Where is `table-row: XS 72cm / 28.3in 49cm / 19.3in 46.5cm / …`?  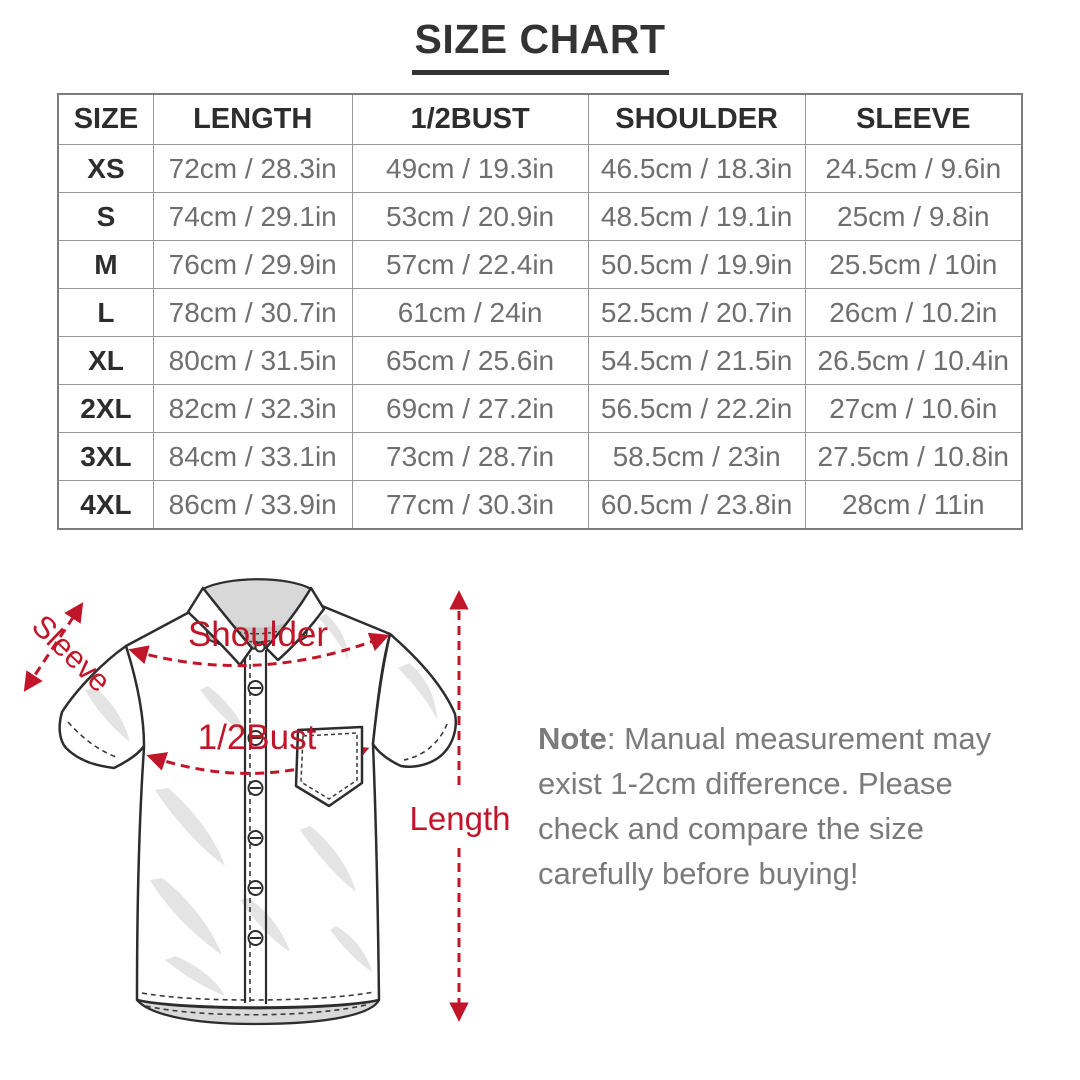 table-row: XS 72cm / 28.3in 49cm / 19.3in 46.5cm / … is located at coordinates (540, 168).